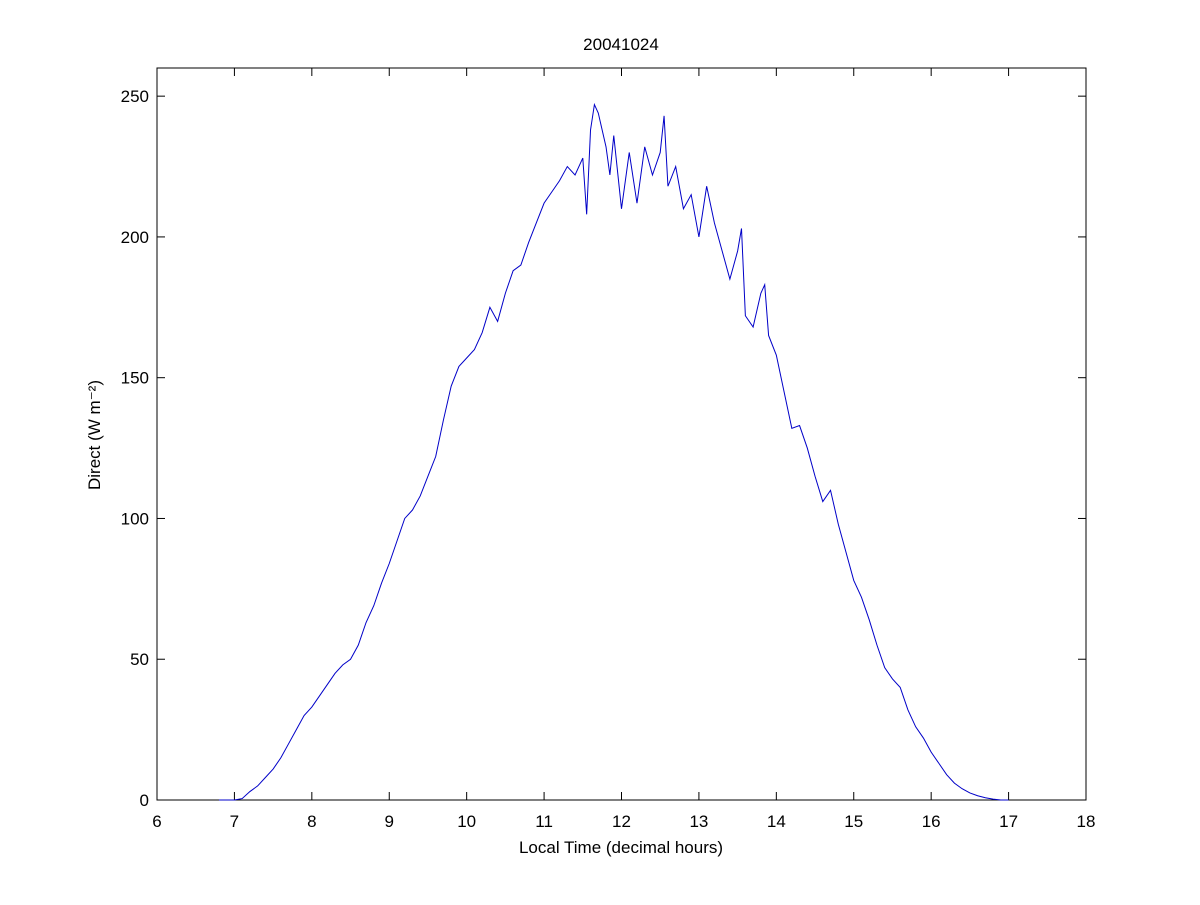 This screenshot has height=905, width=1200. What do you see at coordinates (1008, 821) in the screenshot?
I see `x-tick-label: 17` at bounding box center [1008, 821].